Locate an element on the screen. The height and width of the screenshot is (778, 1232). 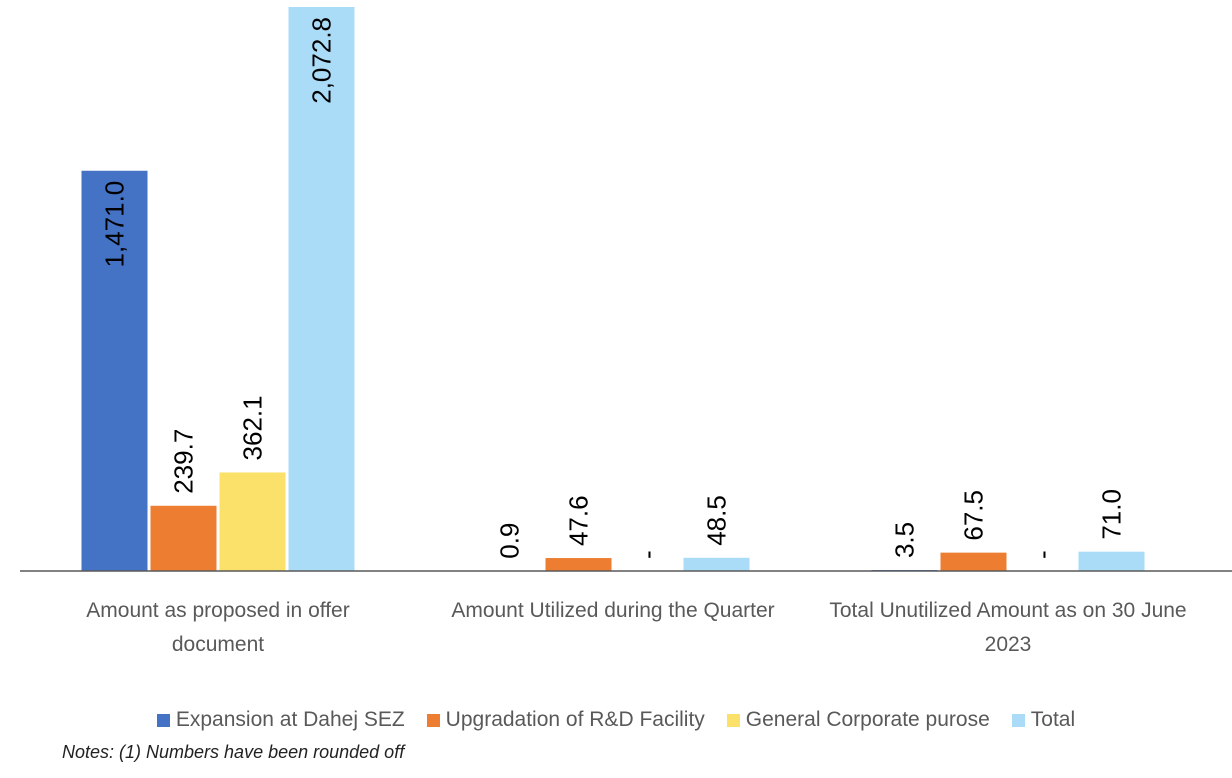
note: Notes: (1) Numbers have been rounded off is located at coordinates (233, 752).